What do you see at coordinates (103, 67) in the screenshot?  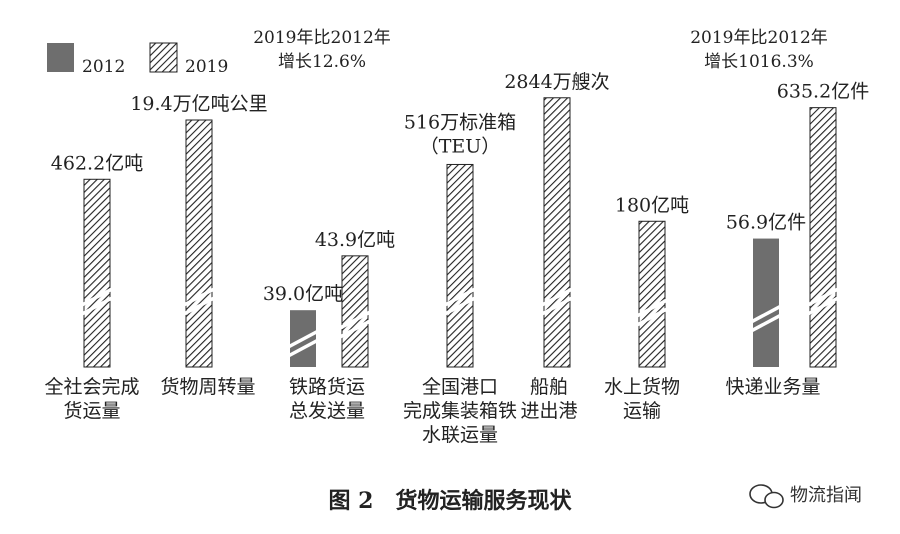 I see `legend-label-2012: 2012` at bounding box center [103, 67].